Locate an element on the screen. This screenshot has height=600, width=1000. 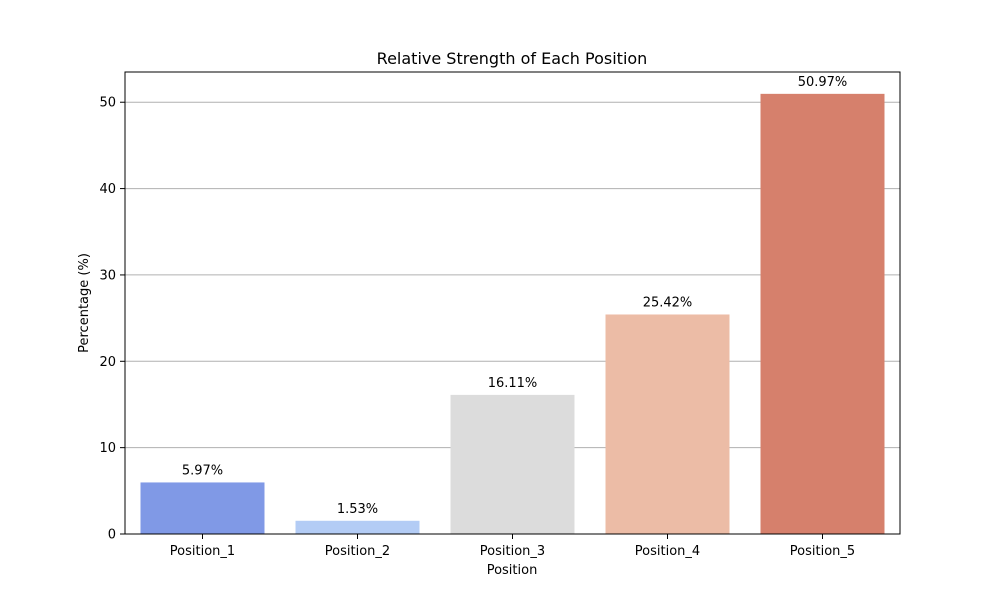
x-tick-label-Position_5: Position_5 is located at coordinates (822, 551).